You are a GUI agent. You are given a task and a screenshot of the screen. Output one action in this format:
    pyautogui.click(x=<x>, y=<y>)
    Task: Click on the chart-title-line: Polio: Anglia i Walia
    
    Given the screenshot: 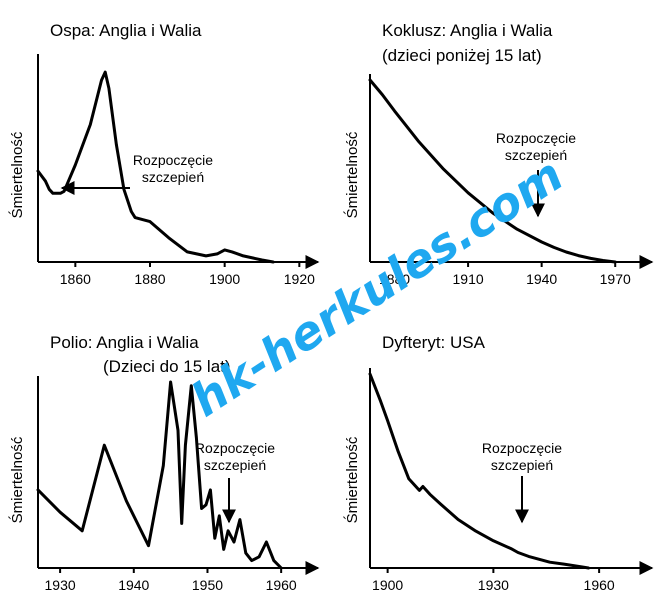 What is the action you would take?
    pyautogui.click(x=124, y=342)
    